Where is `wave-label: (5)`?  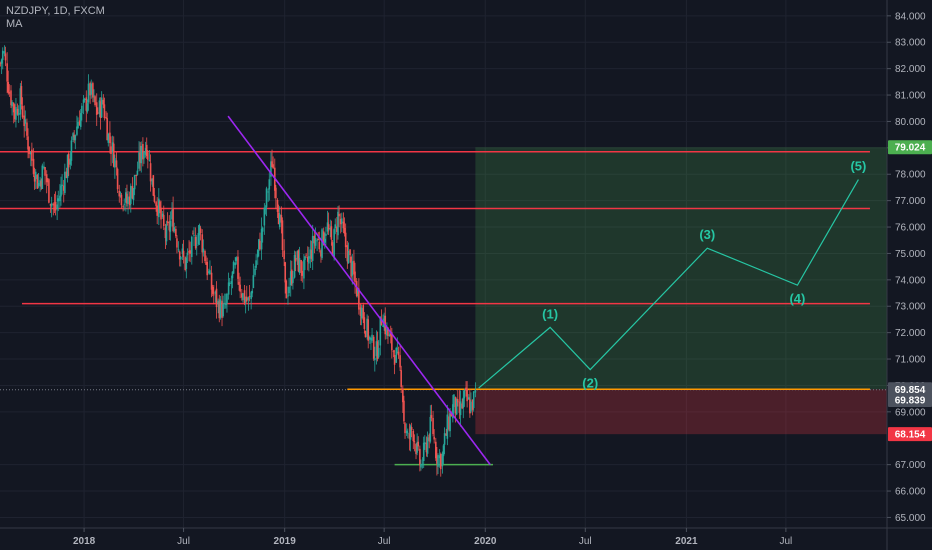 wave-label: (5) is located at coordinates (858, 166).